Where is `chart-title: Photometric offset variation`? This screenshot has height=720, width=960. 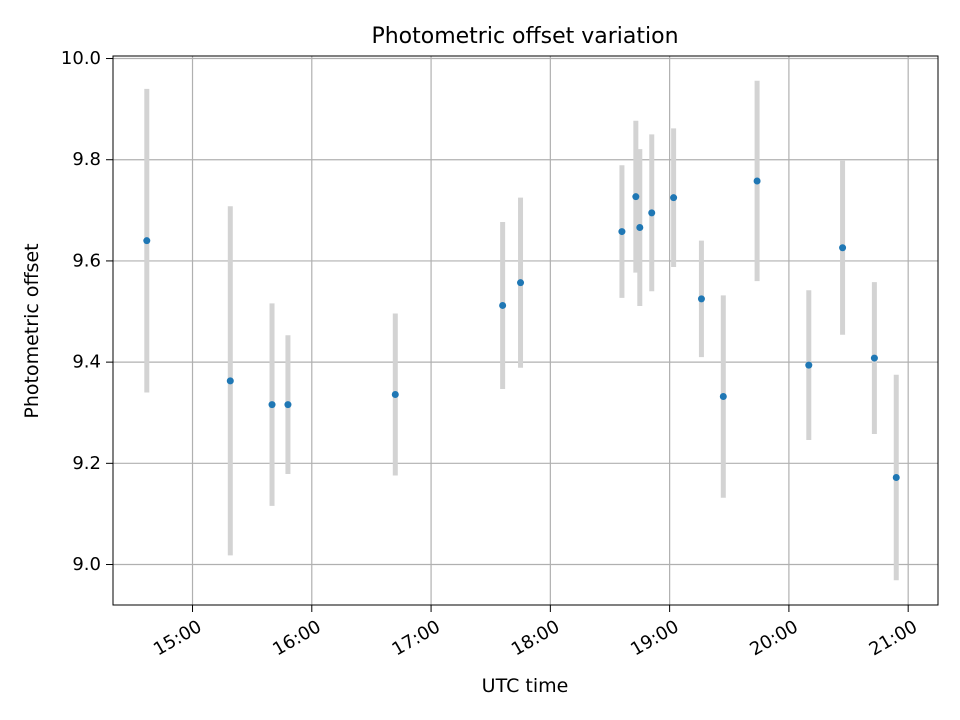 chart-title: Photometric offset variation is located at coordinates (524, 36).